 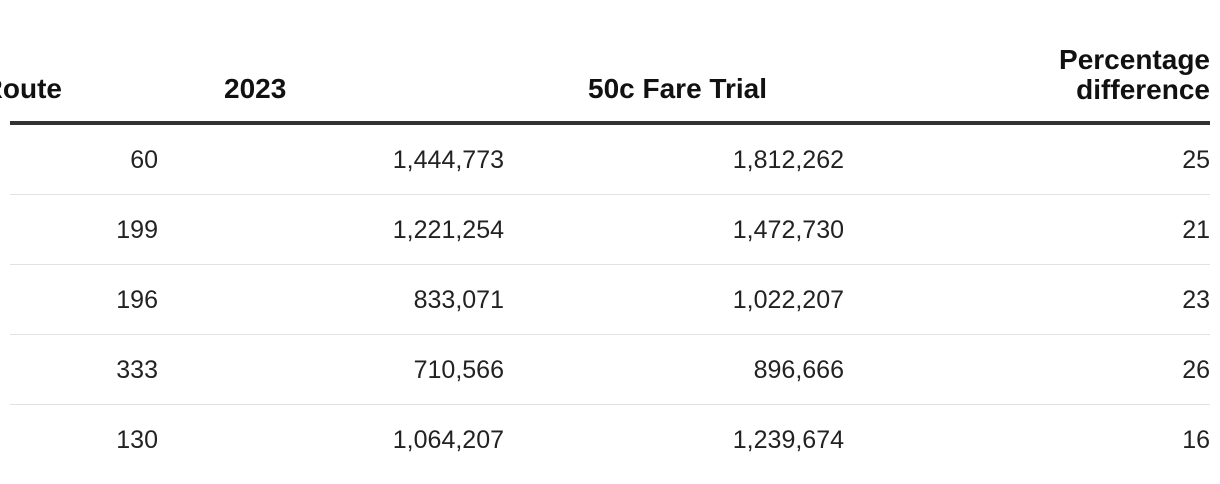 What do you see at coordinates (255, 88) in the screenshot?
I see `header-2023: 2023` at bounding box center [255, 88].